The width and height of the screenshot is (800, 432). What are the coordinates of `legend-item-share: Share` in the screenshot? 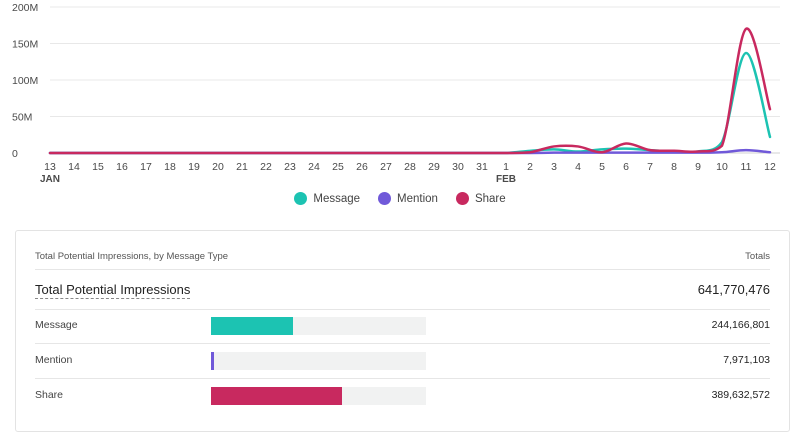 It's located at (480, 198).